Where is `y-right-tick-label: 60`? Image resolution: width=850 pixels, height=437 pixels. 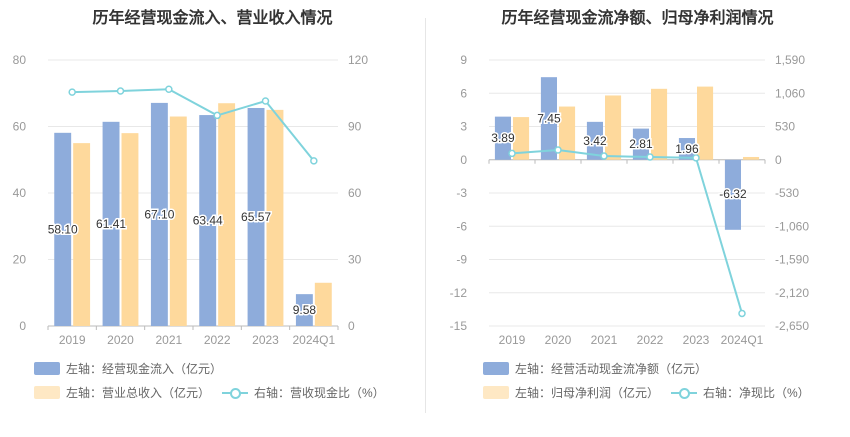
y-right-tick-label: 60 is located at coordinates (355, 193).